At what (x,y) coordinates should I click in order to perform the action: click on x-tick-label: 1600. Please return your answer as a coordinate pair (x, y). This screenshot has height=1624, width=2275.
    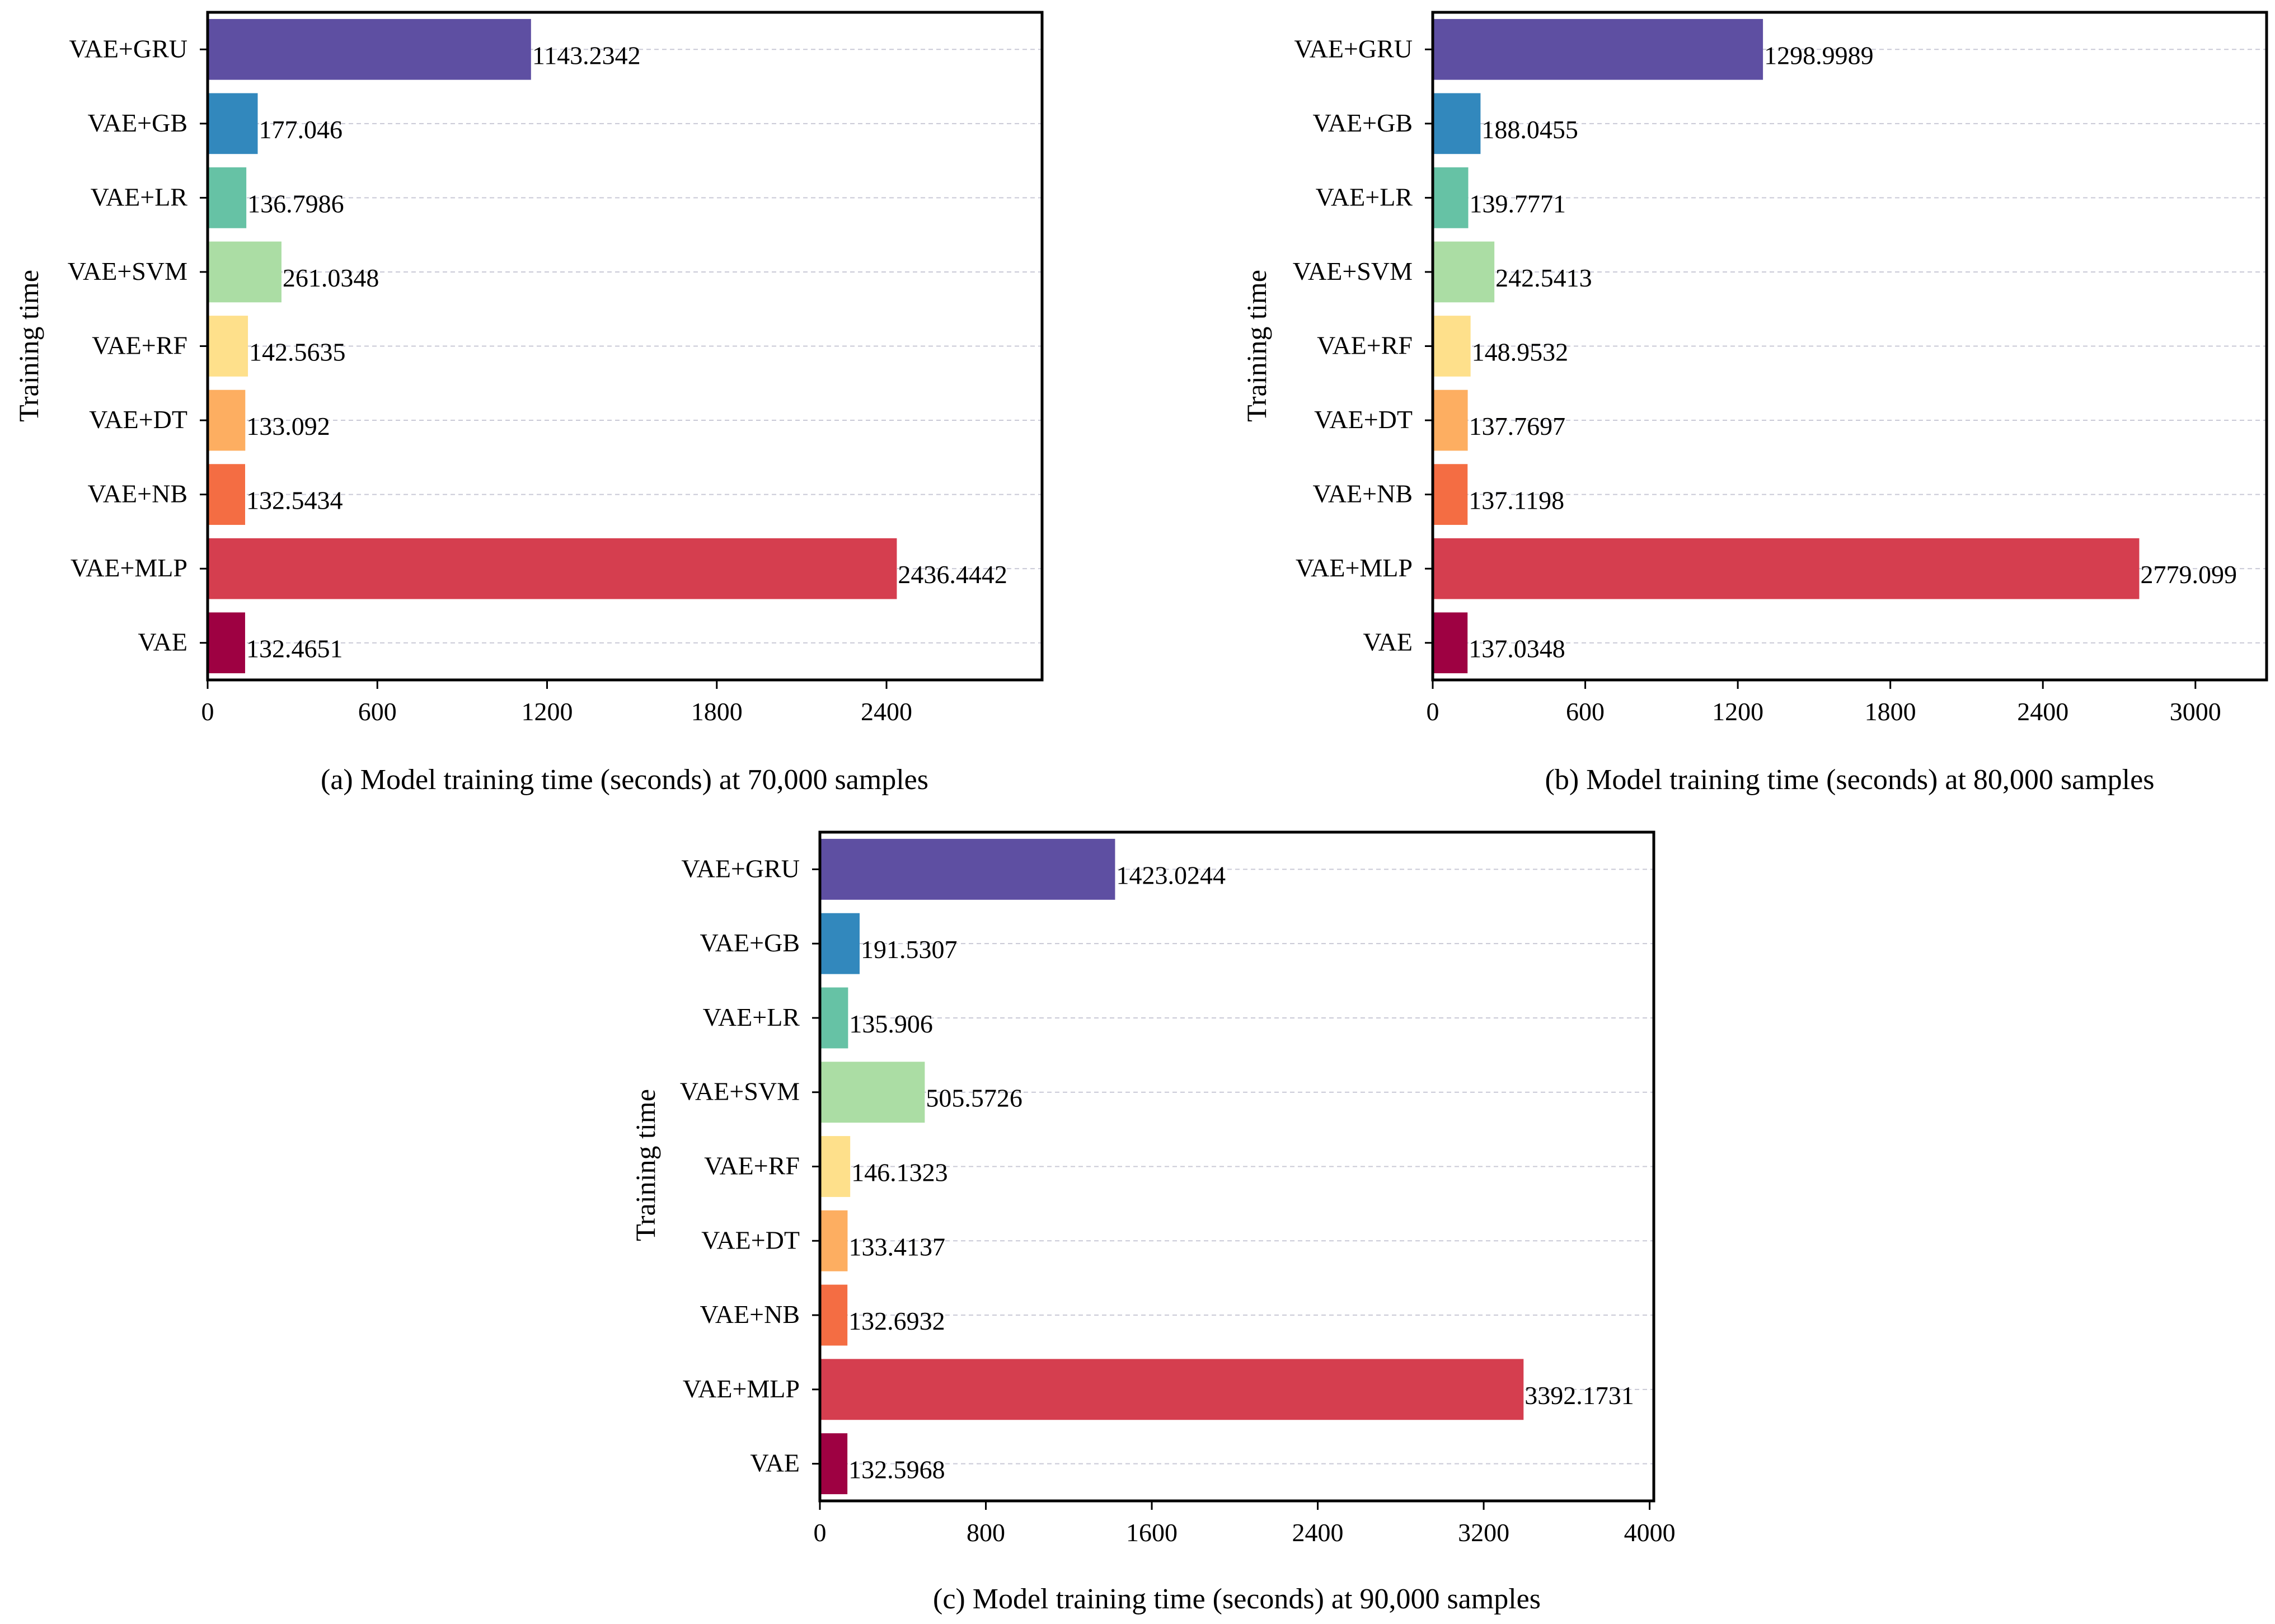
    Looking at the image, I should click on (1152, 1532).